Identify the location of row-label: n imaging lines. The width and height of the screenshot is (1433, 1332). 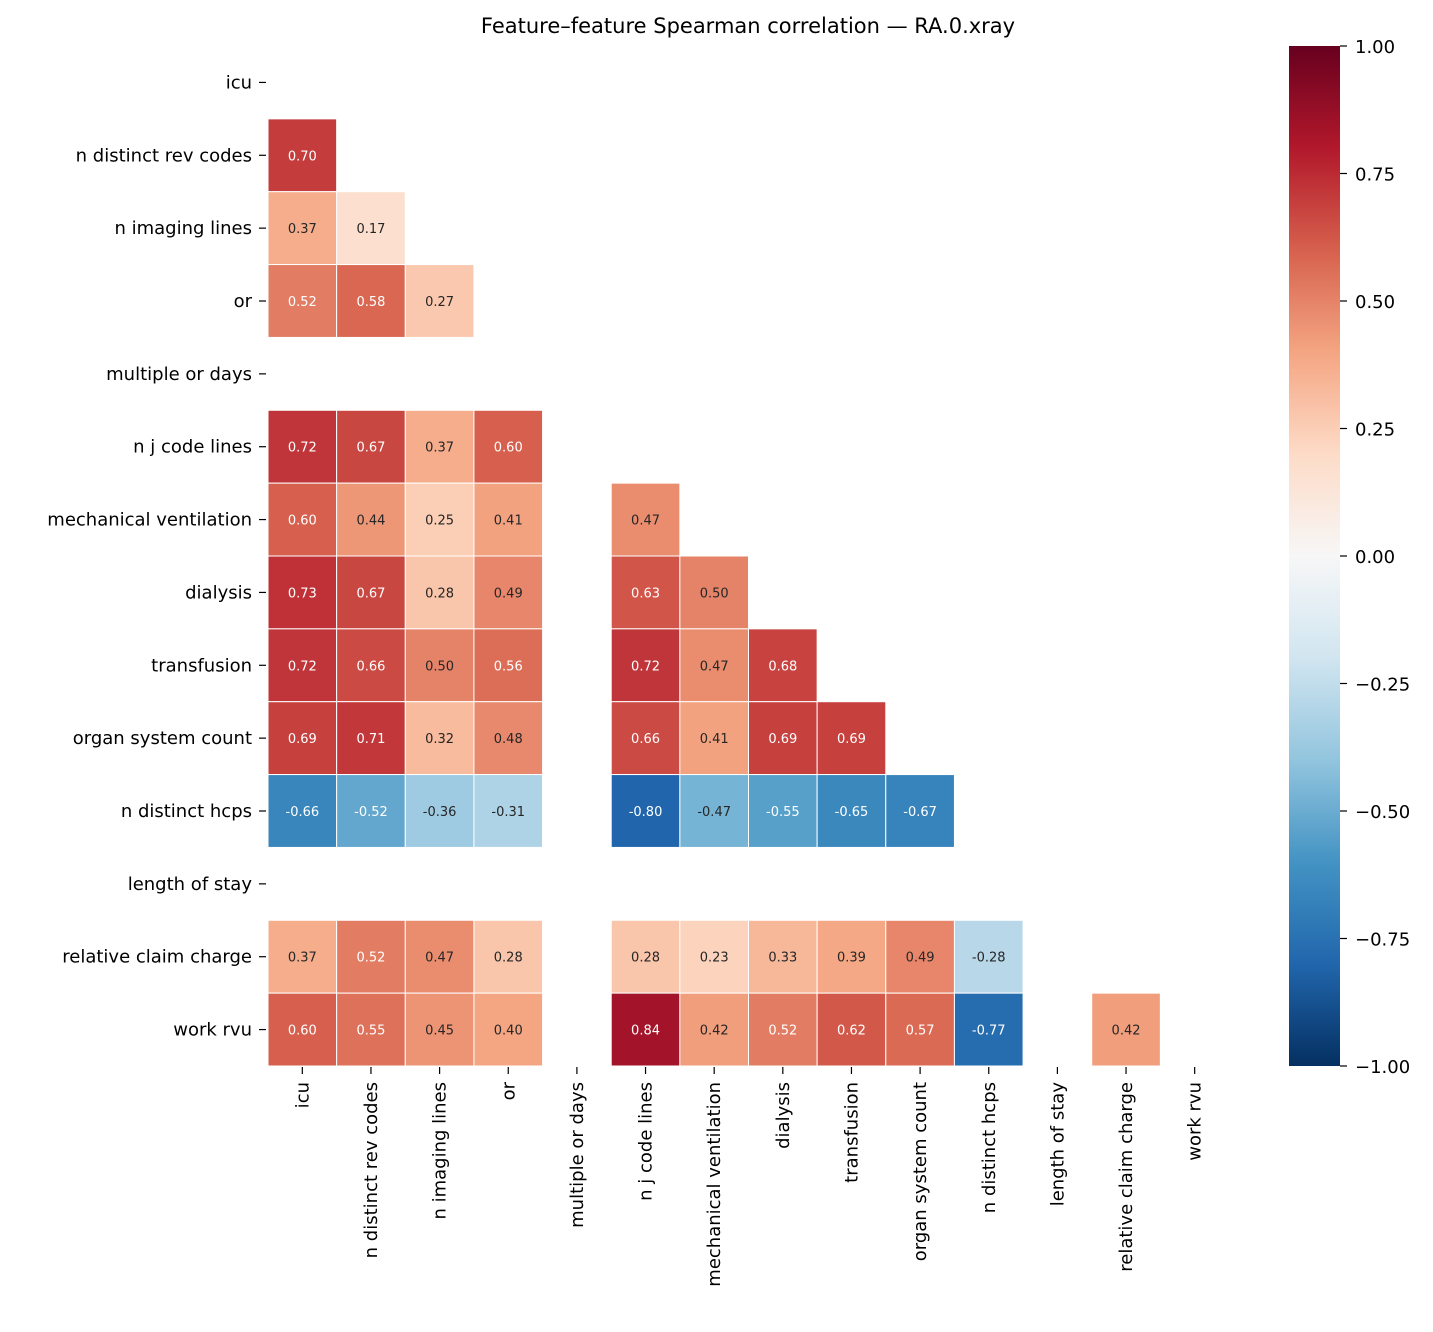
(183, 228).